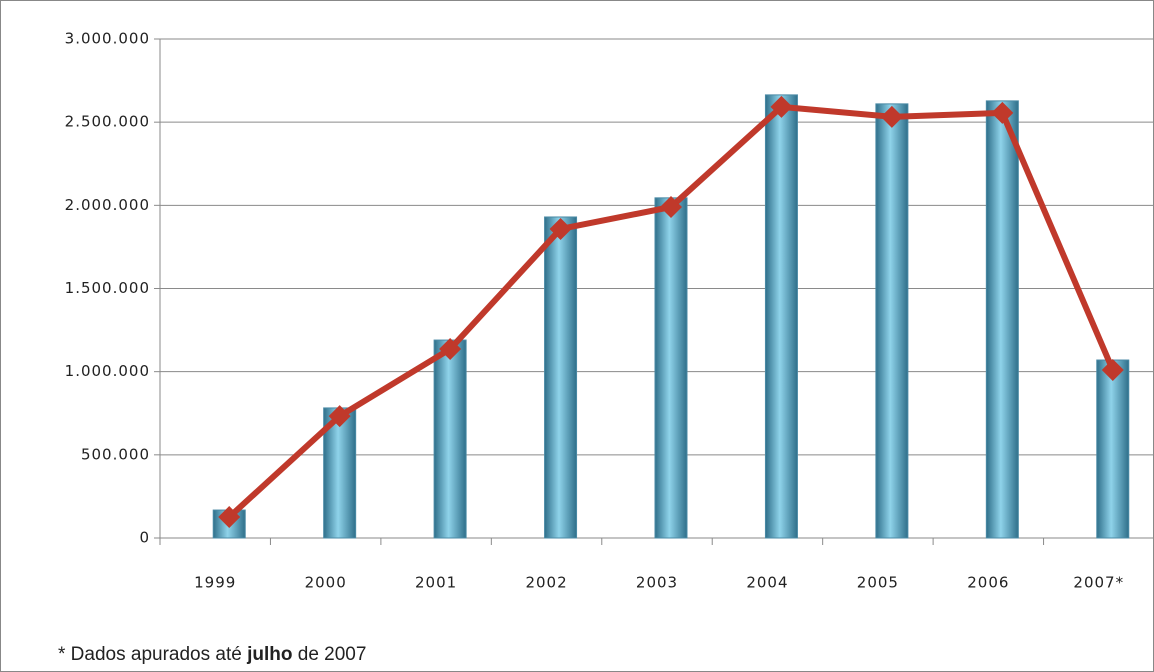  Describe the element at coordinates (144, 538) in the screenshot. I see `y-tick-label: 0` at that location.